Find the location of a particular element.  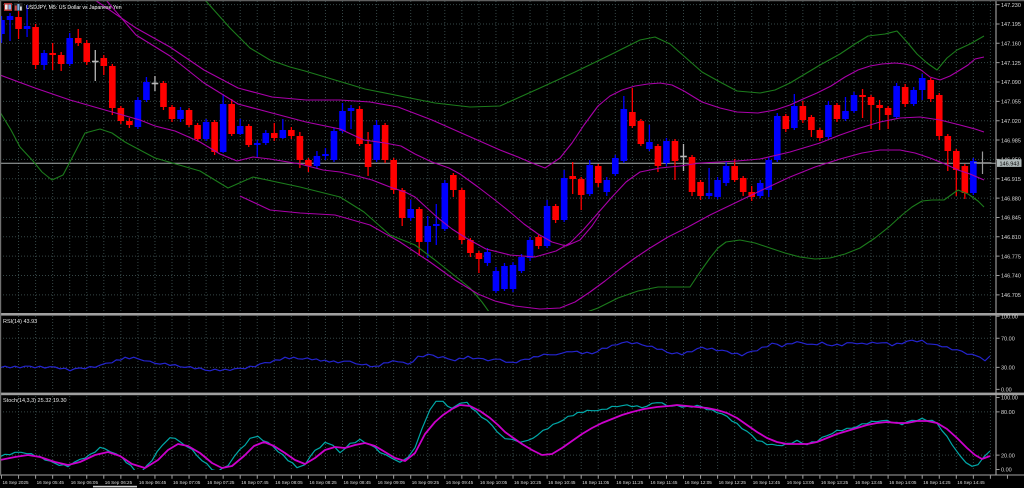

svg-text: 16 Sep 11:05 is located at coordinates (595, 482).